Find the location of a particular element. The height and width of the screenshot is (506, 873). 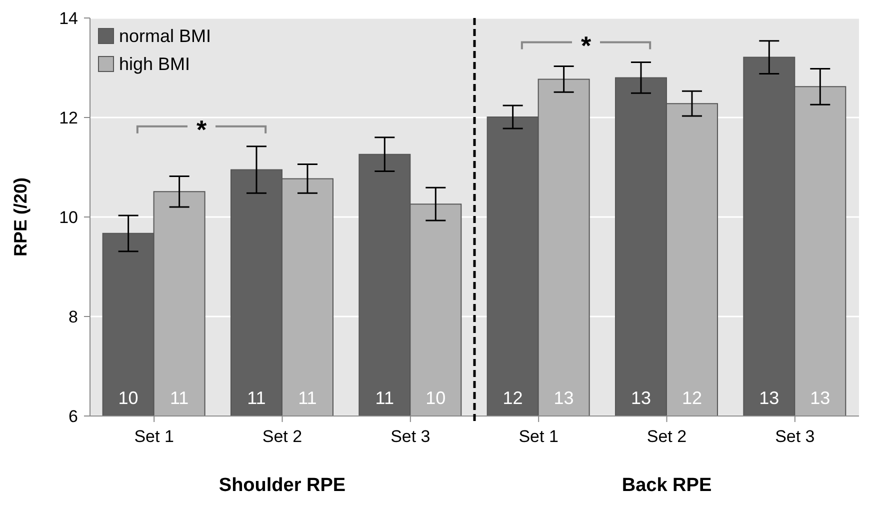

y-tick-label: 6 is located at coordinates (73, 416).